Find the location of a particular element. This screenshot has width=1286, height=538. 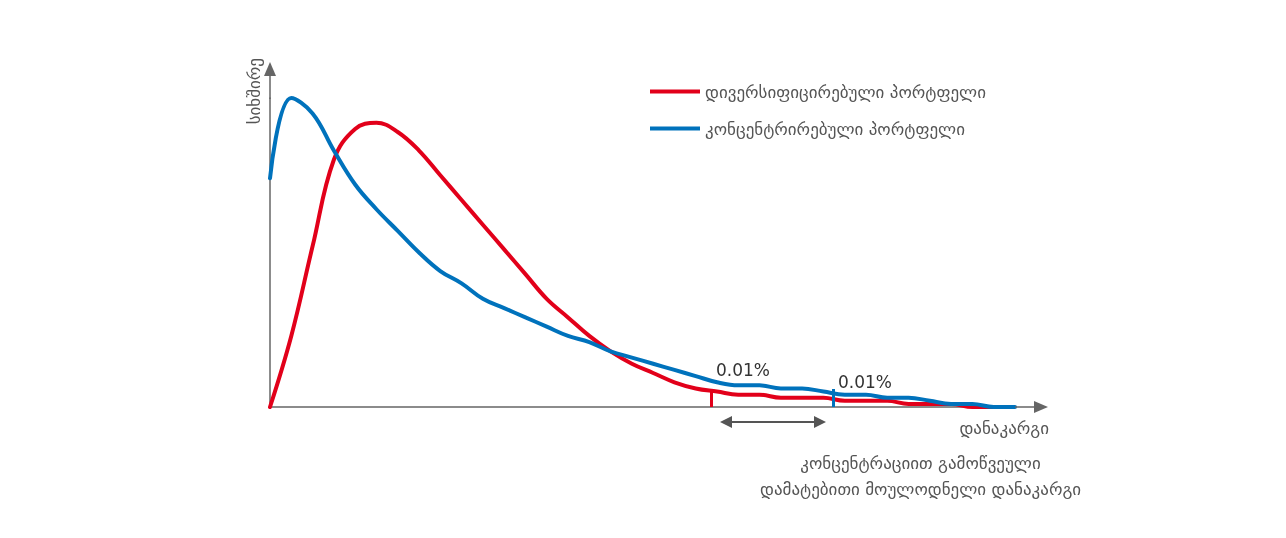

x-axis-title: დანაკარგი is located at coordinates (1004, 427).